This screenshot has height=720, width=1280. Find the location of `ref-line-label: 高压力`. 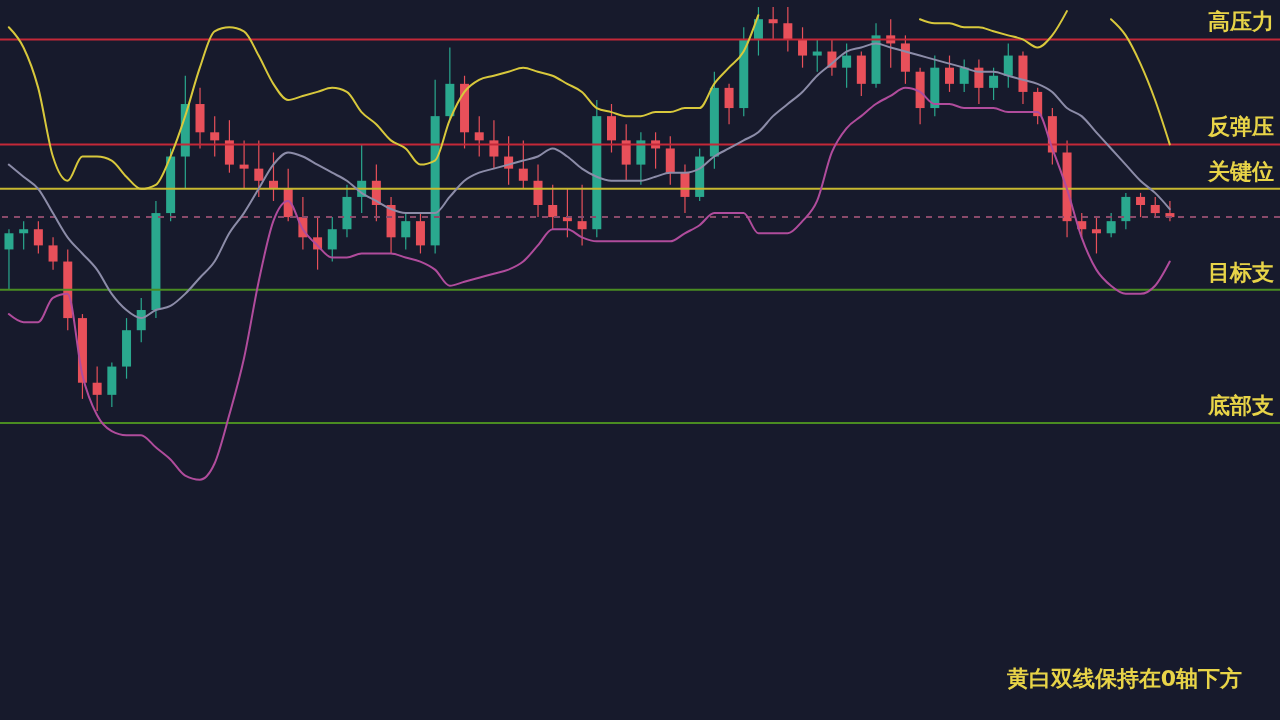

ref-line-label: 高压力 is located at coordinates (1241, 22).